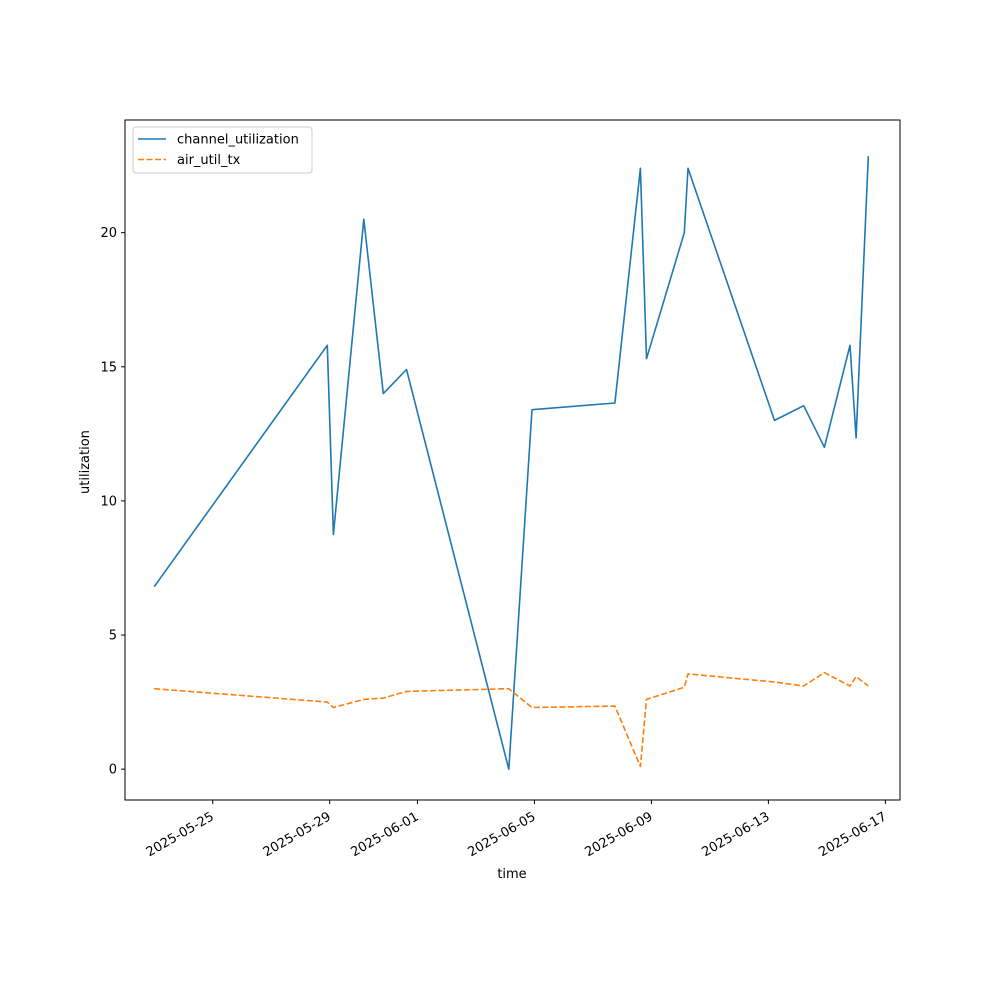  What do you see at coordinates (511, 874) in the screenshot?
I see `x-axis-label: time` at bounding box center [511, 874].